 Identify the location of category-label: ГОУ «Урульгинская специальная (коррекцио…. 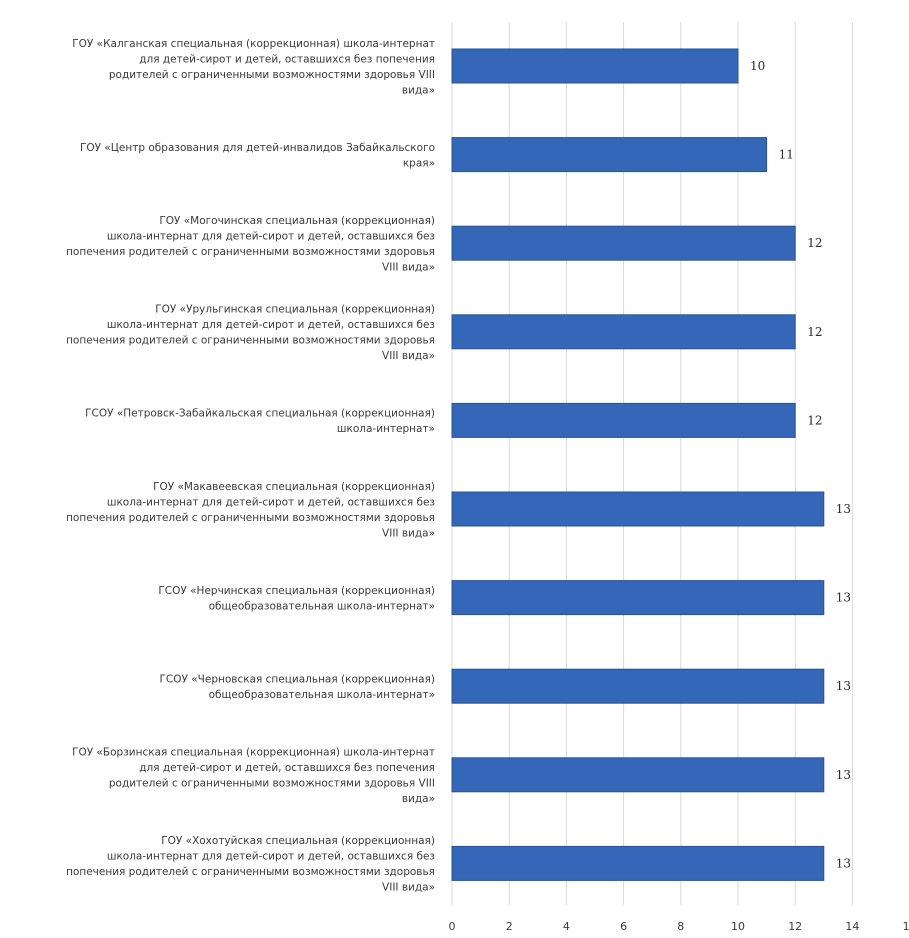
(250, 333).